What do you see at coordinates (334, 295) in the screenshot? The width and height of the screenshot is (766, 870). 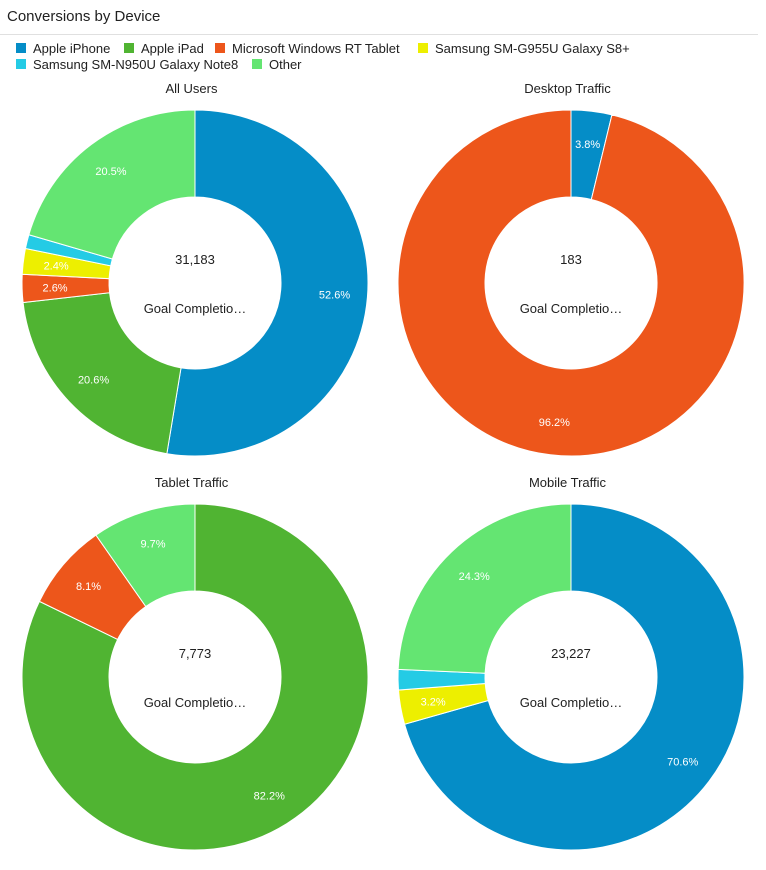 I see `slice-label: 52.6%` at bounding box center [334, 295].